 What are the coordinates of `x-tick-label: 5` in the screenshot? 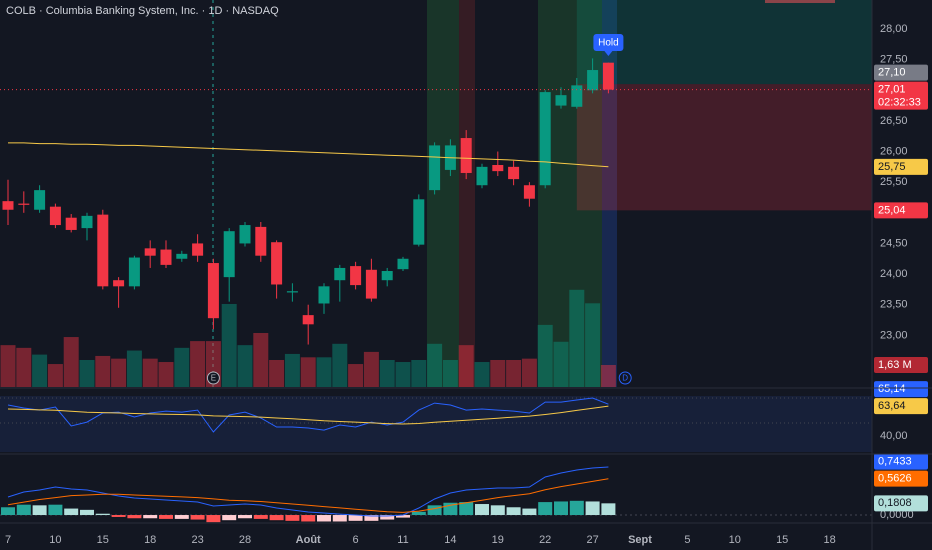 It's located at (687, 540).